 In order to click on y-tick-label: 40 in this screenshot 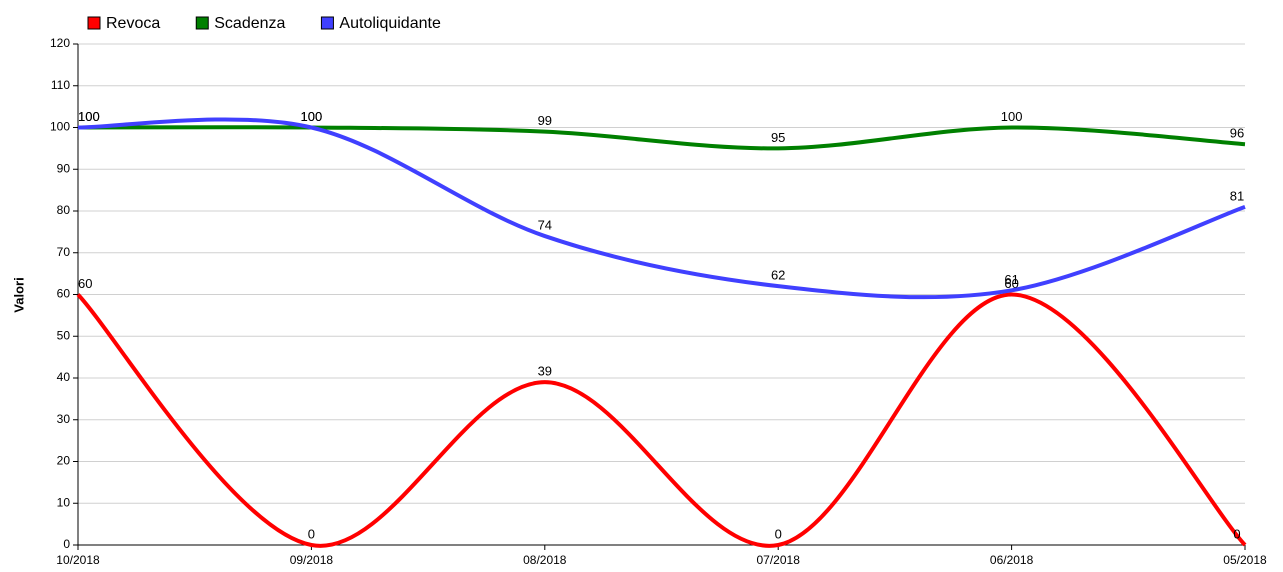, I will do `click(64, 377)`.